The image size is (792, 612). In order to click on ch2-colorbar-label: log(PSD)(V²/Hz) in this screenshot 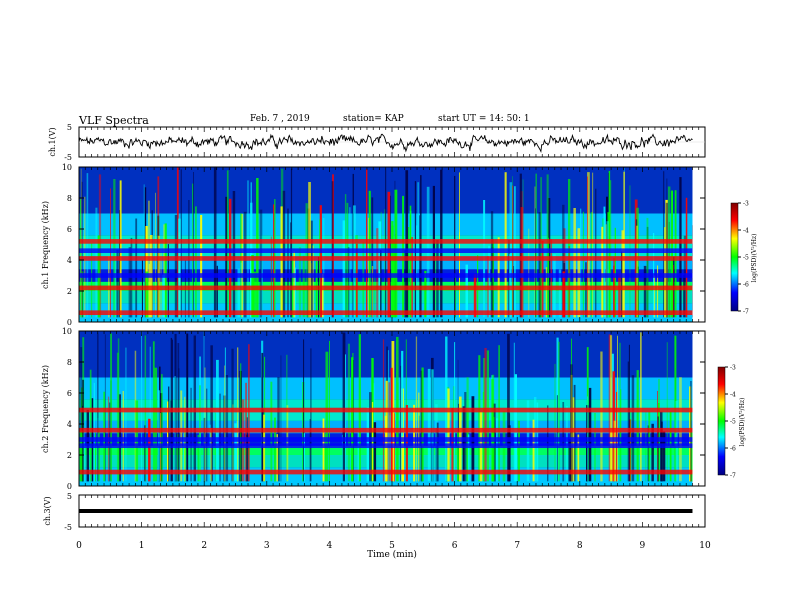, I will do `click(742, 422)`.